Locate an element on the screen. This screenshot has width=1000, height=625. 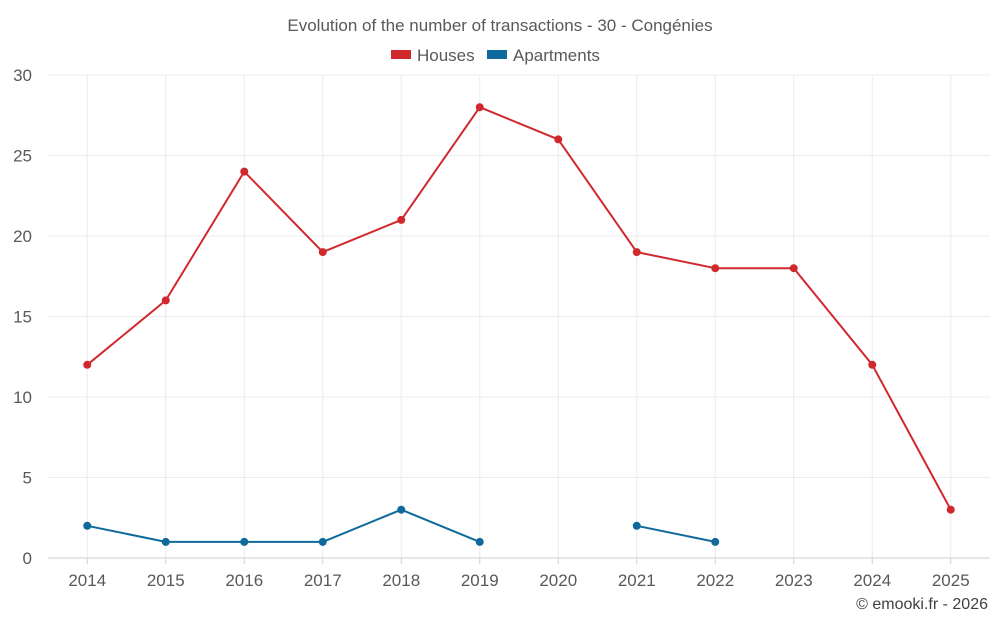
legend-swatch-houses is located at coordinates (401, 54).